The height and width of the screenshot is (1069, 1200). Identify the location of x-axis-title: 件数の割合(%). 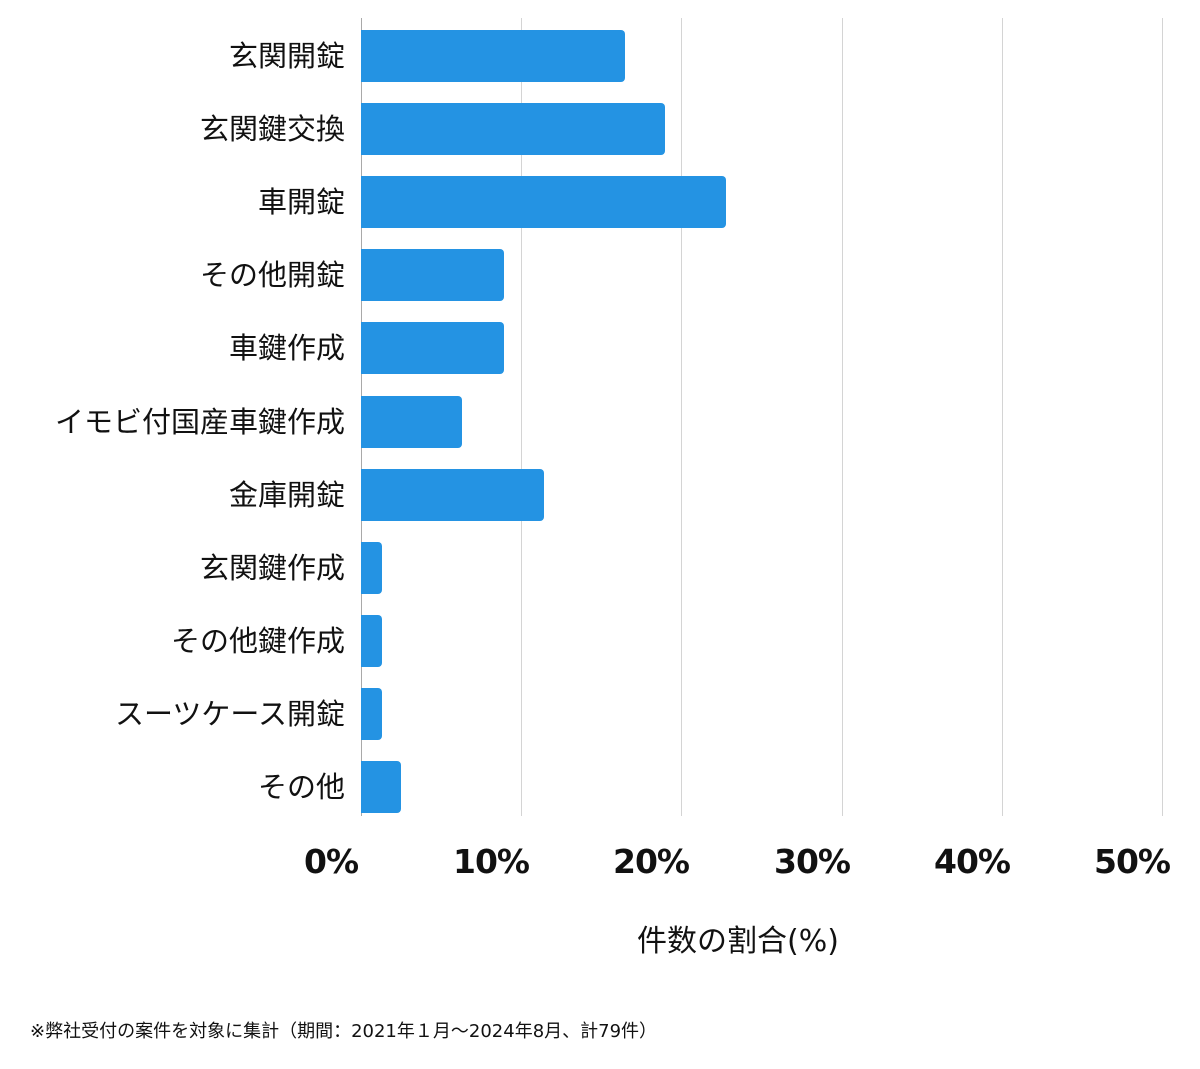
(738, 941).